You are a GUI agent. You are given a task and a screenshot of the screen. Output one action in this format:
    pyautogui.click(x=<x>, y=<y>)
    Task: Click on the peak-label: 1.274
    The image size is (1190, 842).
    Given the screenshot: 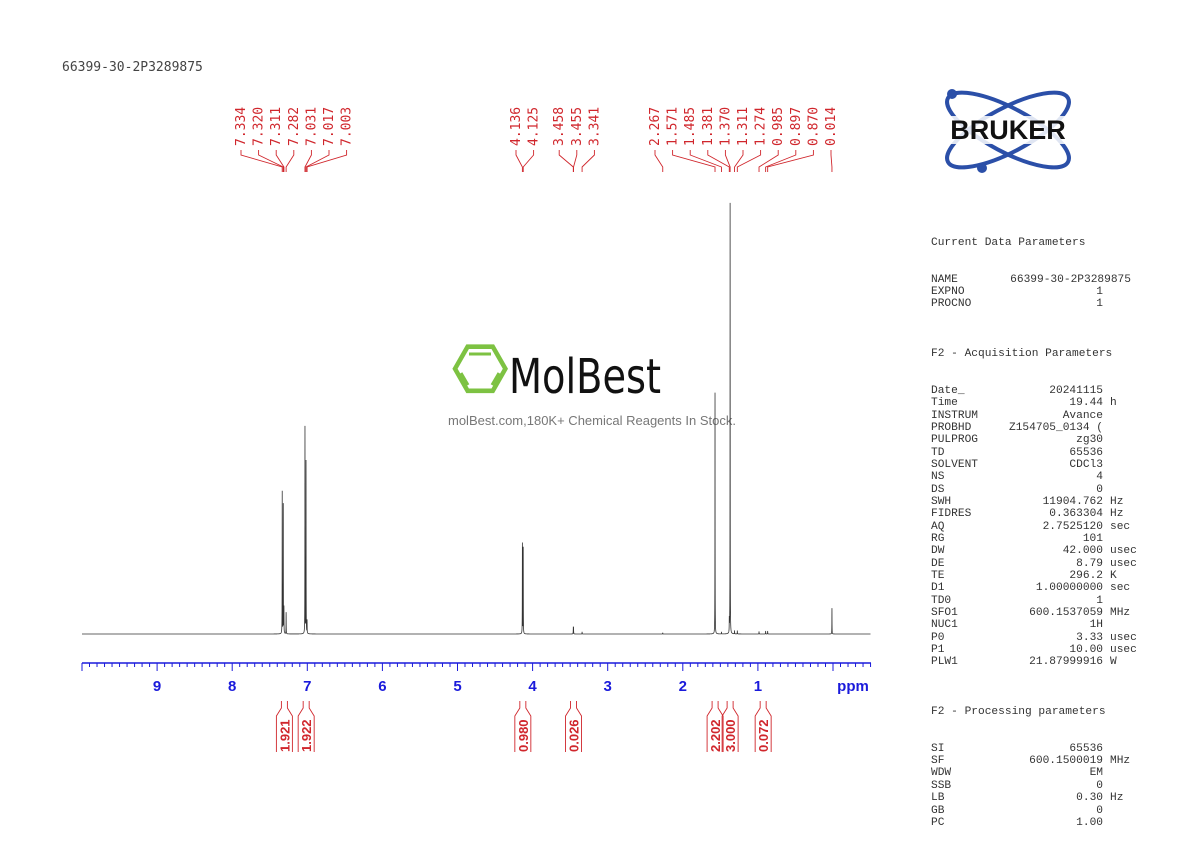 What is the action you would take?
    pyautogui.click(x=761, y=126)
    